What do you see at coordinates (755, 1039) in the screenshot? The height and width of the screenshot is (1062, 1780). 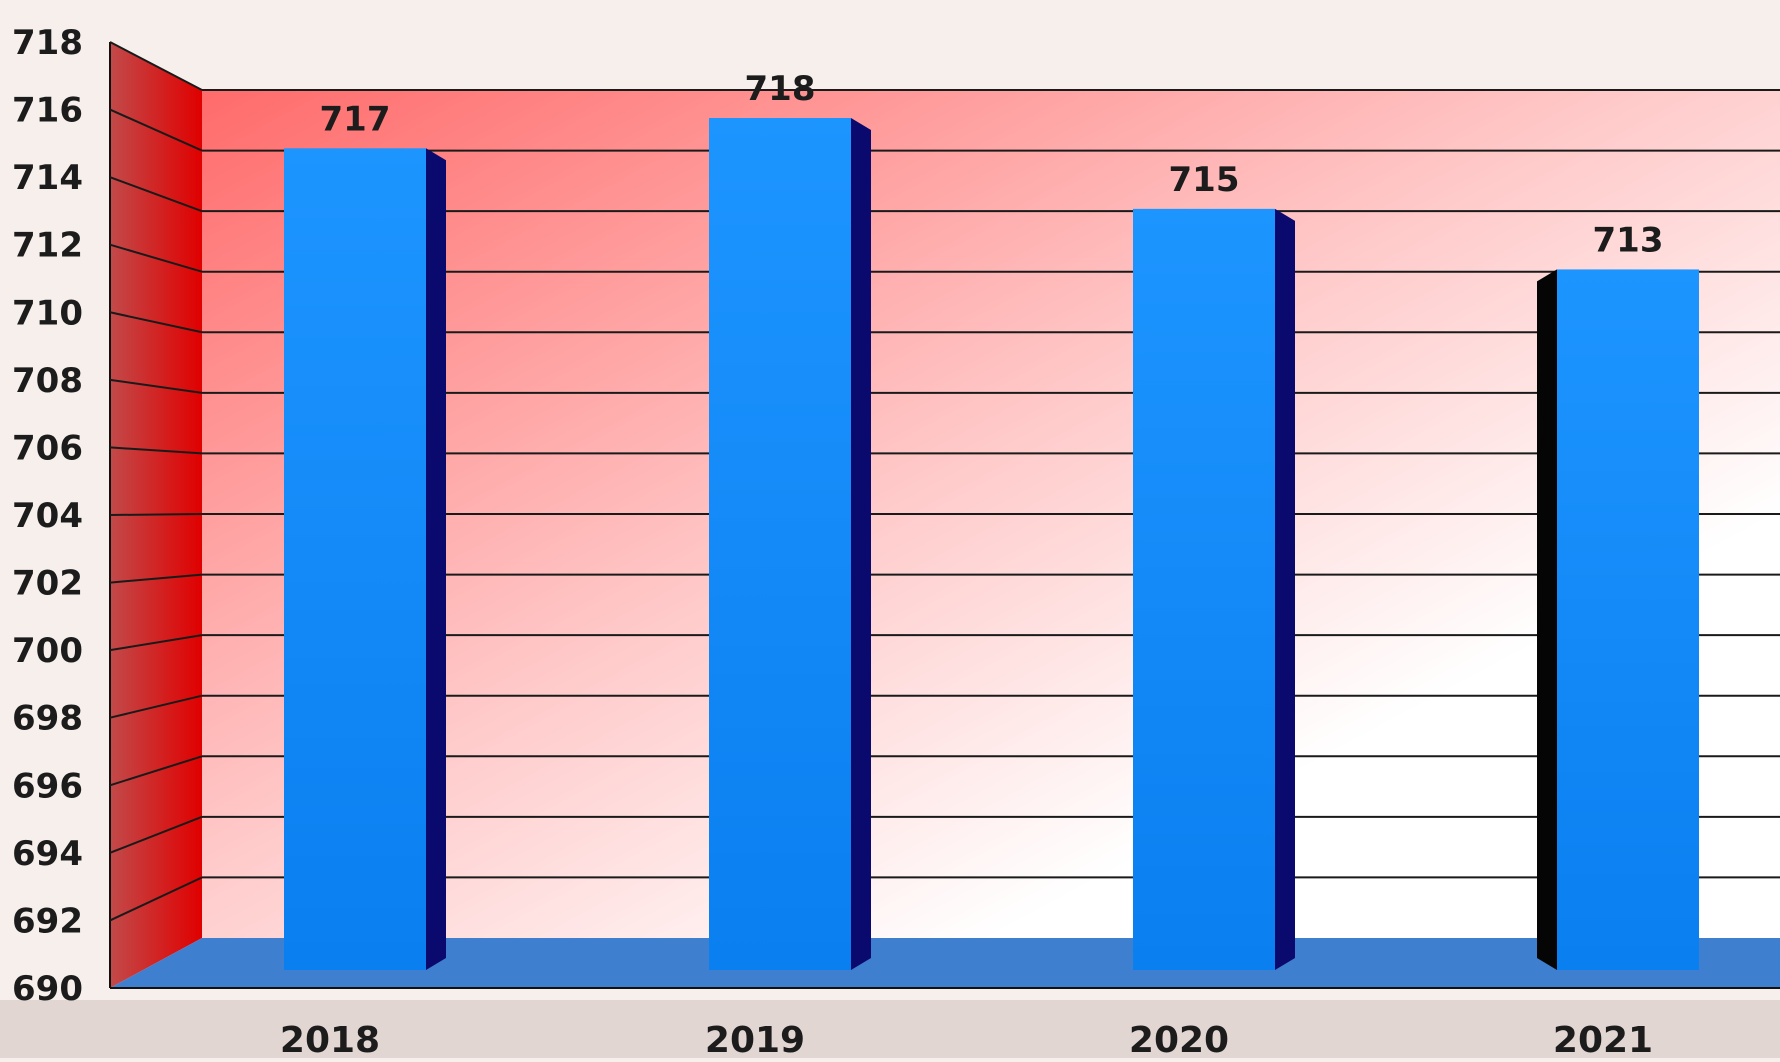 I see `x-tick-label: 2019` at bounding box center [755, 1039].